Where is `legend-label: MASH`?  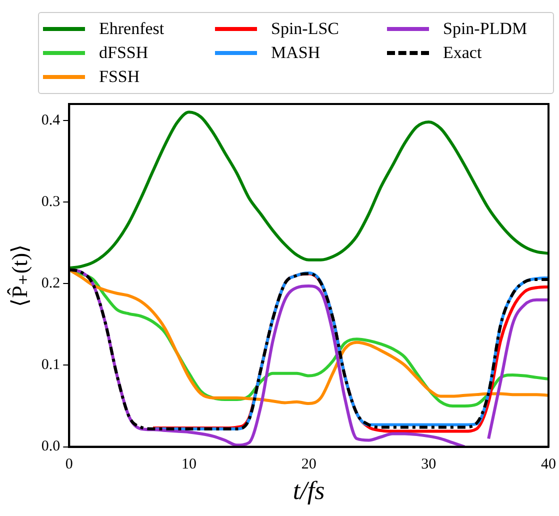 legend-label: MASH is located at coordinates (295, 53).